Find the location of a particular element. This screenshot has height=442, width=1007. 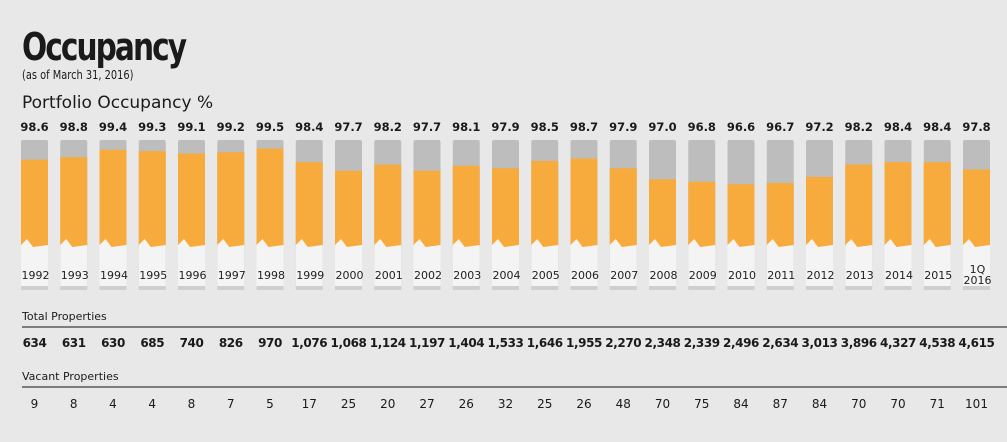

bar-group: 96.7 2011 is located at coordinates (780, 205).